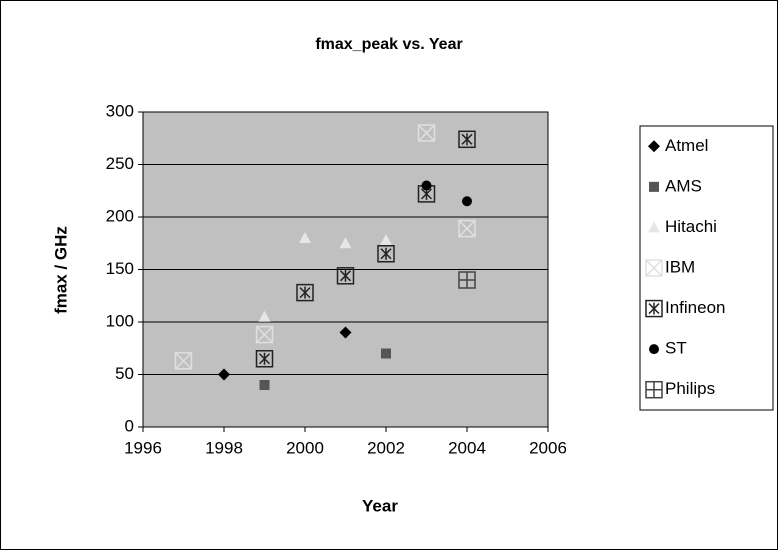 Image resolution: width=779 pixels, height=556 pixels. Describe the element at coordinates (467, 447) in the screenshot. I see `x-tick-label: 2004` at that location.